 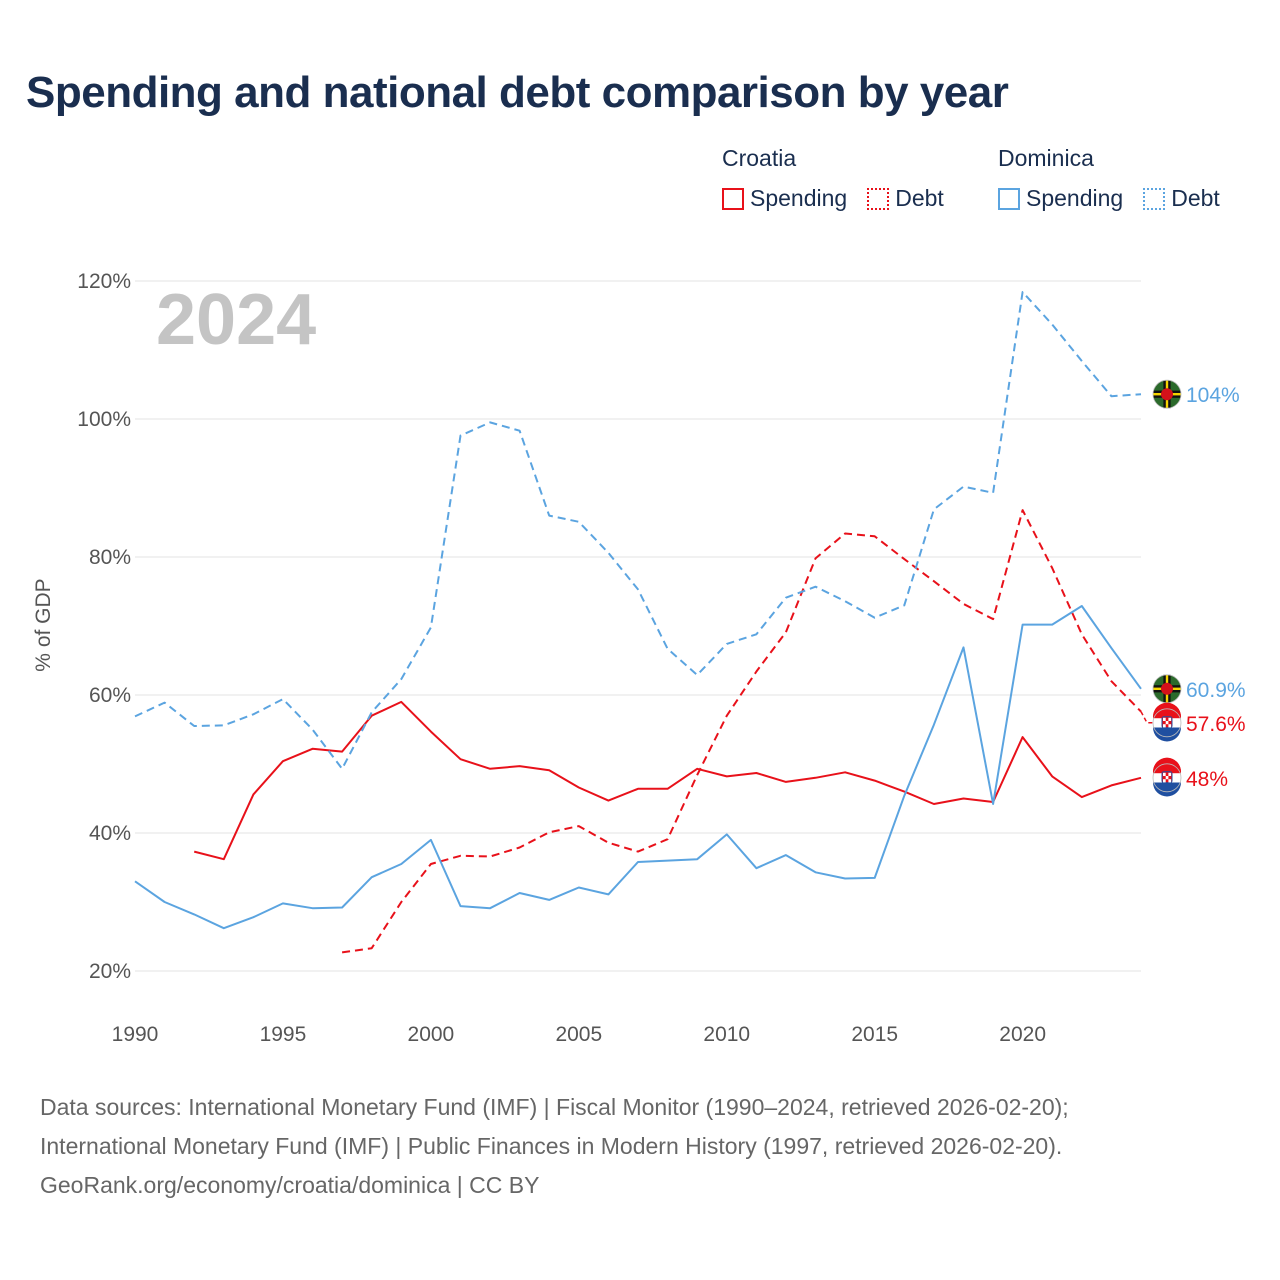 I want to click on legend-croatia-debt: Debt, so click(x=905, y=198).